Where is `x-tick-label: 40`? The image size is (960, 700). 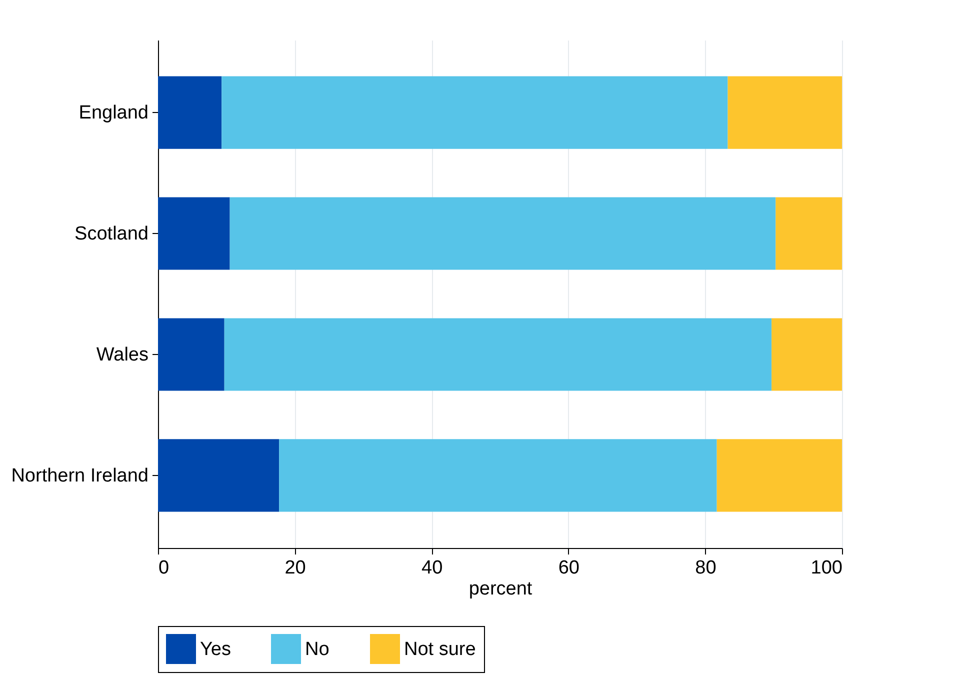
x-tick-label: 40 is located at coordinates (432, 568).